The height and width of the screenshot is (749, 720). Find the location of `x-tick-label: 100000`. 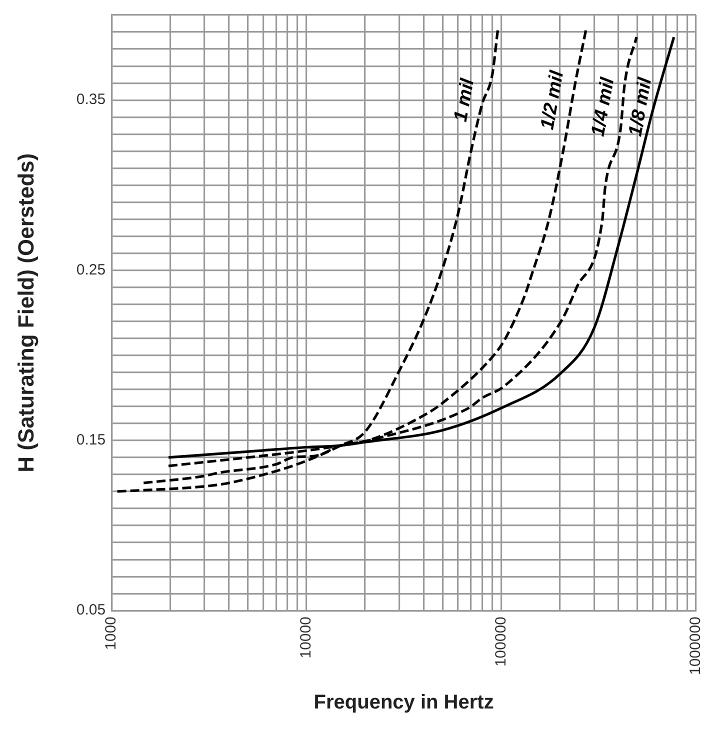

x-tick-label: 100000 is located at coordinates (501, 641).